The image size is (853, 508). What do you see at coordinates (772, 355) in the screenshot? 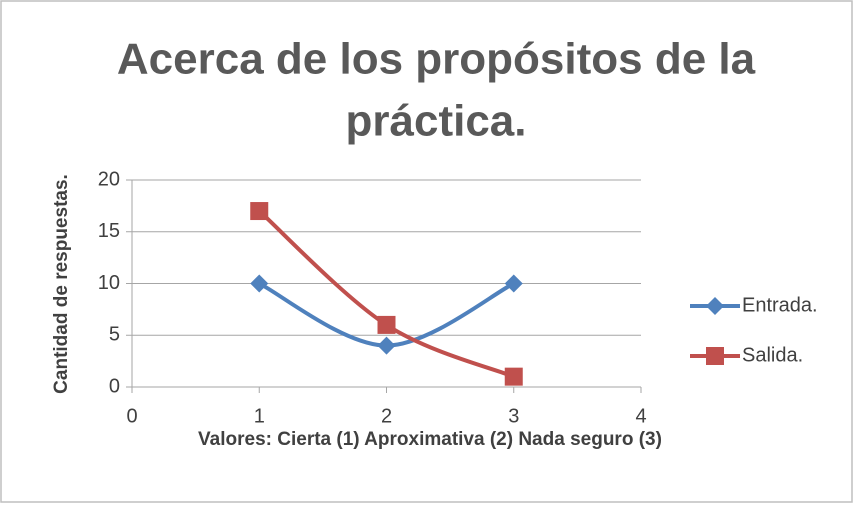
I see `legend-label: Salida.` at bounding box center [772, 355].